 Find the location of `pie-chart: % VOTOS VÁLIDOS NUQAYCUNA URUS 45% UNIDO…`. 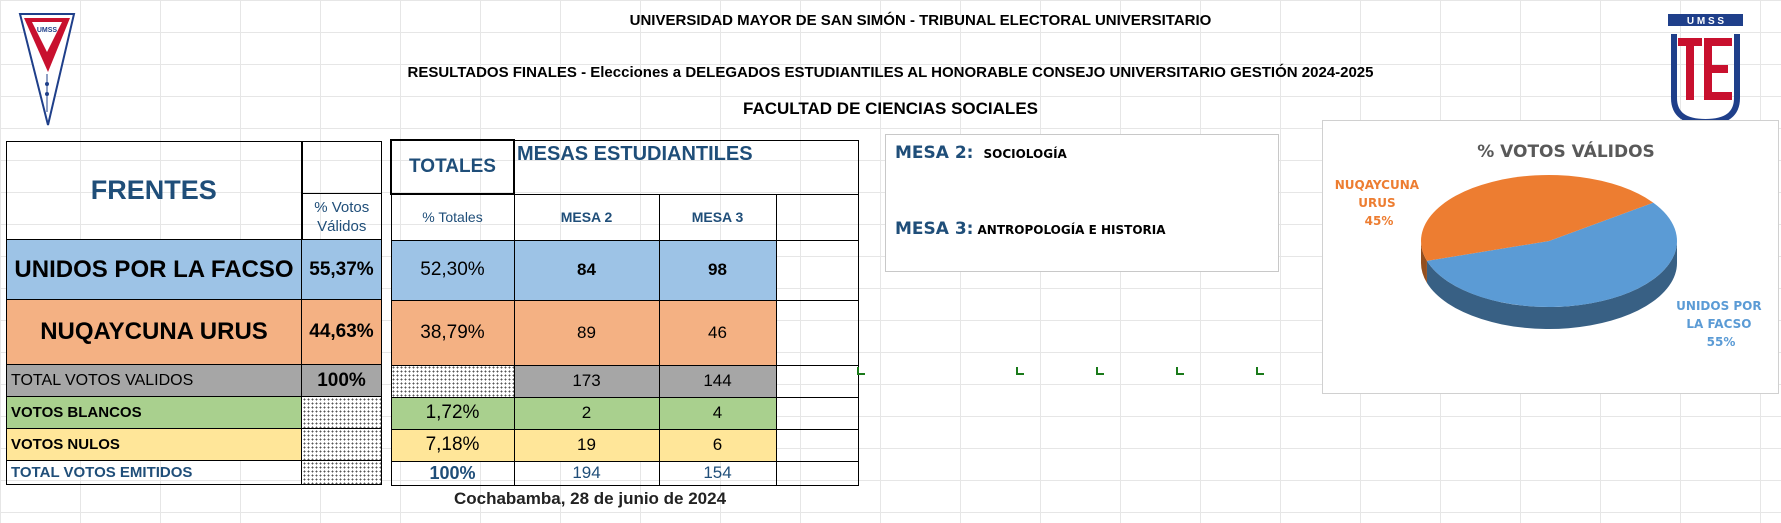

pie-chart: % VOTOS VÁLIDOS NUQAYCUNA URUS 45% UNIDO… is located at coordinates (1550, 244).